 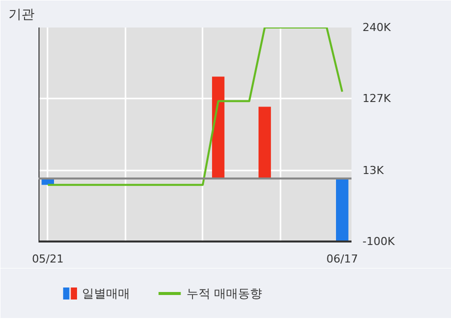 What do you see at coordinates (377, 27) in the screenshot?
I see `y-tick-label: 240K` at bounding box center [377, 27].